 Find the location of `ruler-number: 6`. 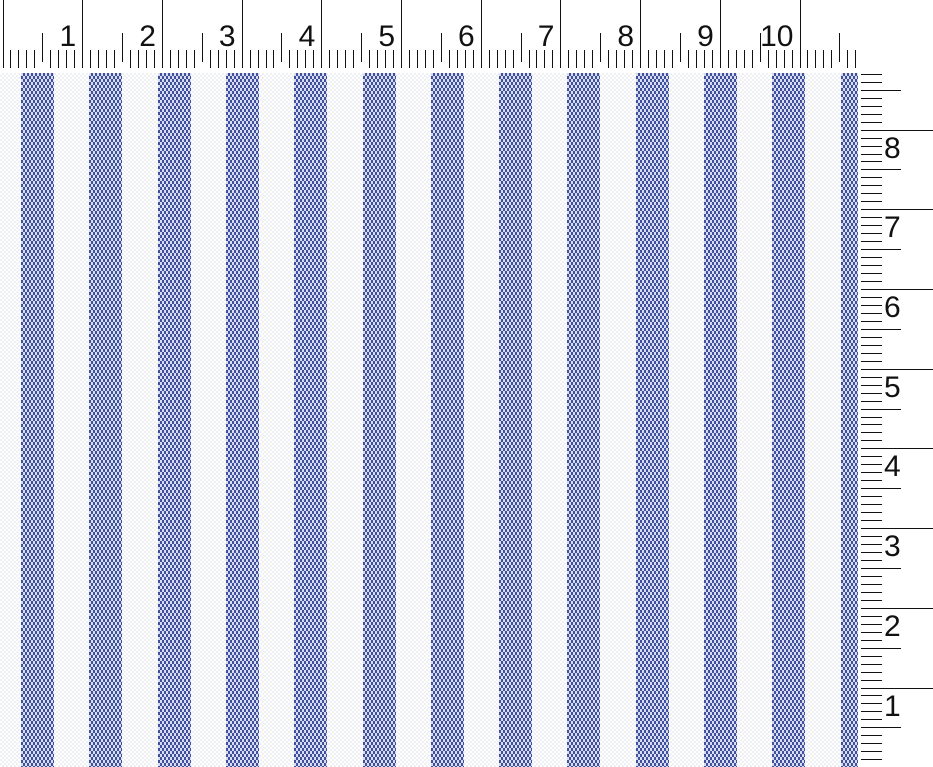

ruler-number: 6 is located at coordinates (892, 307).